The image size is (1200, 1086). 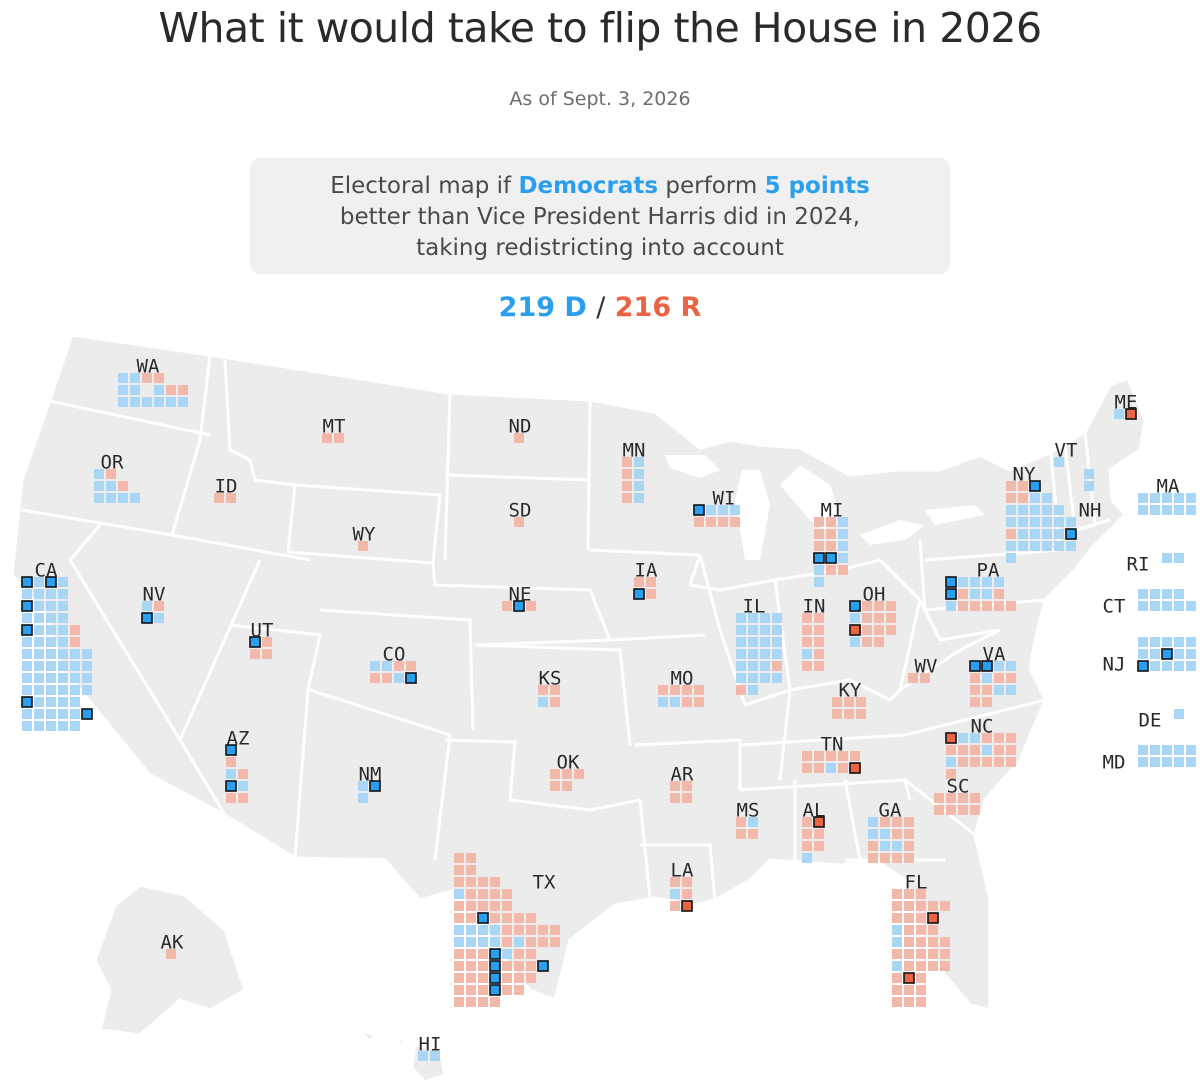 What do you see at coordinates (600, 307) in the screenshot?
I see `seat-tally: 219 D / 216 R` at bounding box center [600, 307].